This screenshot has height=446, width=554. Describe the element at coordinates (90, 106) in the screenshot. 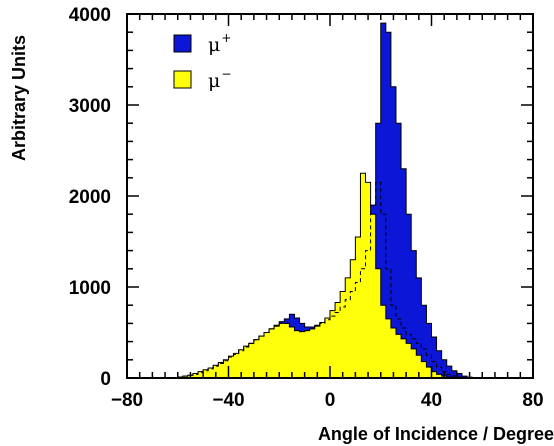

I see `y-tick-label: 3000` at that location.